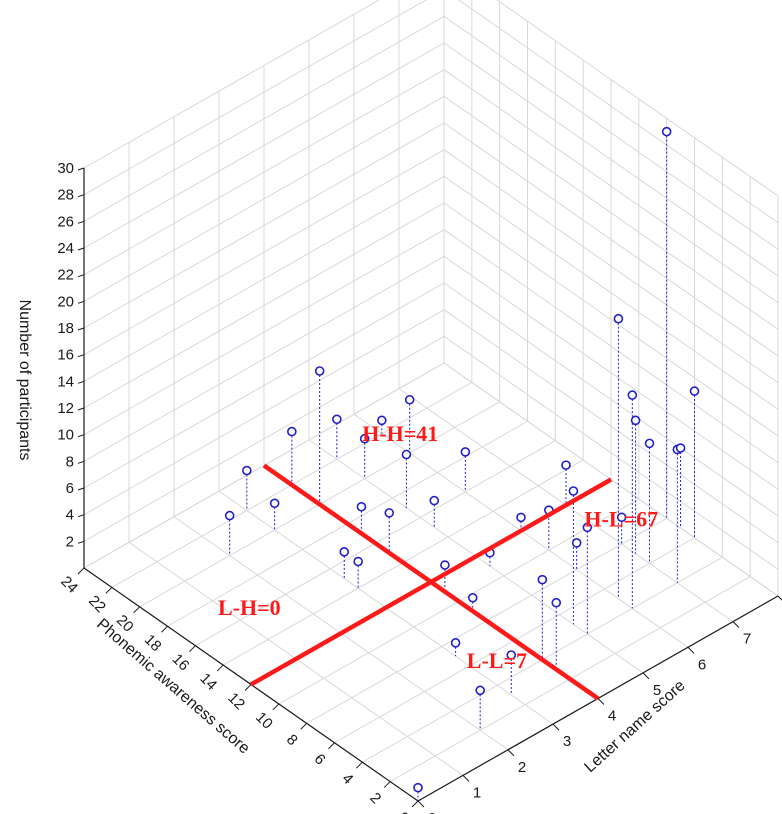  I want to click on z-tick-label: 18, so click(65, 328).